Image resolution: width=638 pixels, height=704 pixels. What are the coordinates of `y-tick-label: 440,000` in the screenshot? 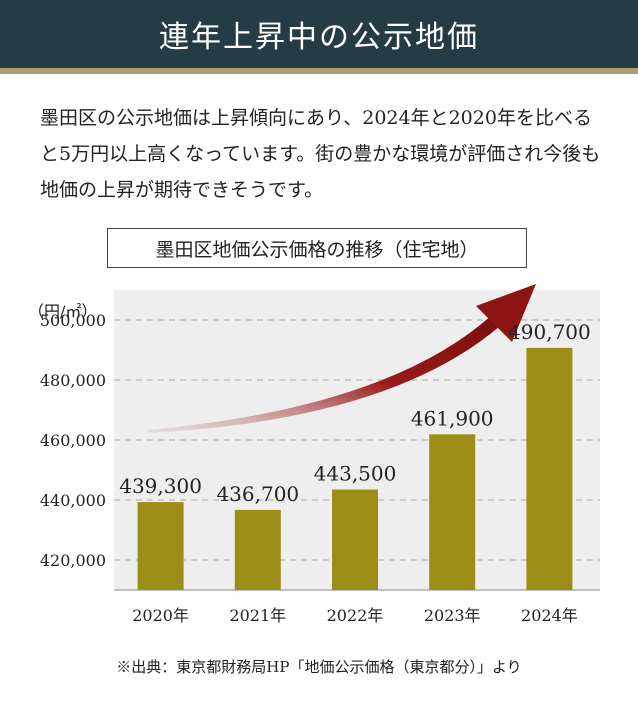 It's located at (73, 500).